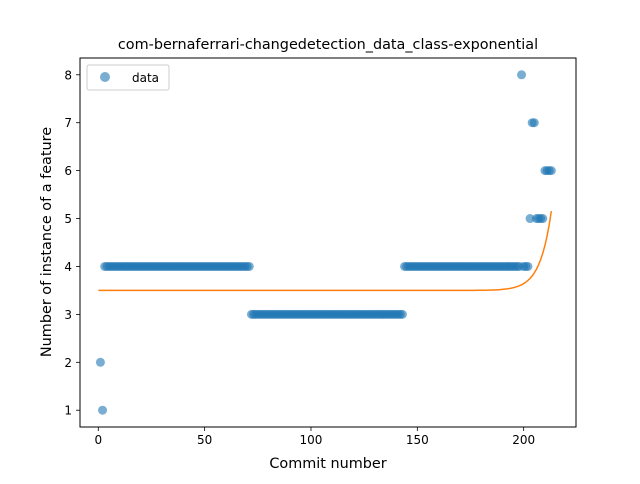 This screenshot has width=640, height=484. What do you see at coordinates (68, 411) in the screenshot?
I see `y-tick-label: 1` at bounding box center [68, 411].